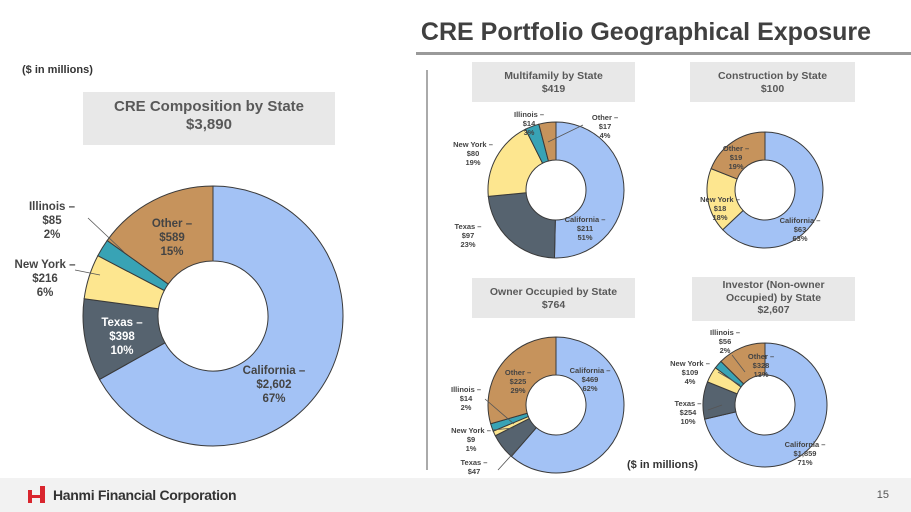 Image resolution: width=911 pixels, height=512 pixels. Describe the element at coordinates (57, 70) in the screenshot. I see `units-note-top: ($ in millions)` at that location.